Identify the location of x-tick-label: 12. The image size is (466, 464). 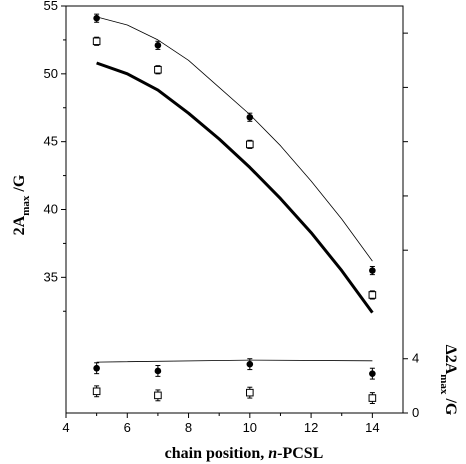
(311, 427).